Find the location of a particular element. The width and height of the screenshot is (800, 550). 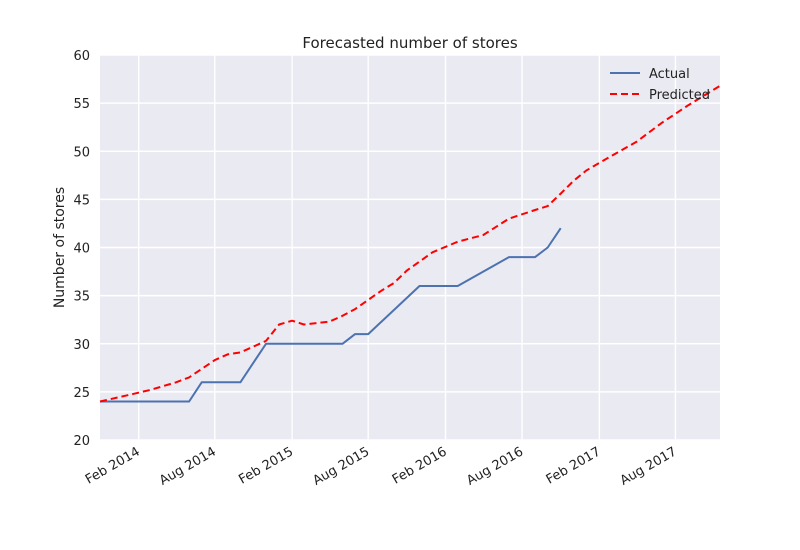

y-axis-label: Number of stores is located at coordinates (60, 247).